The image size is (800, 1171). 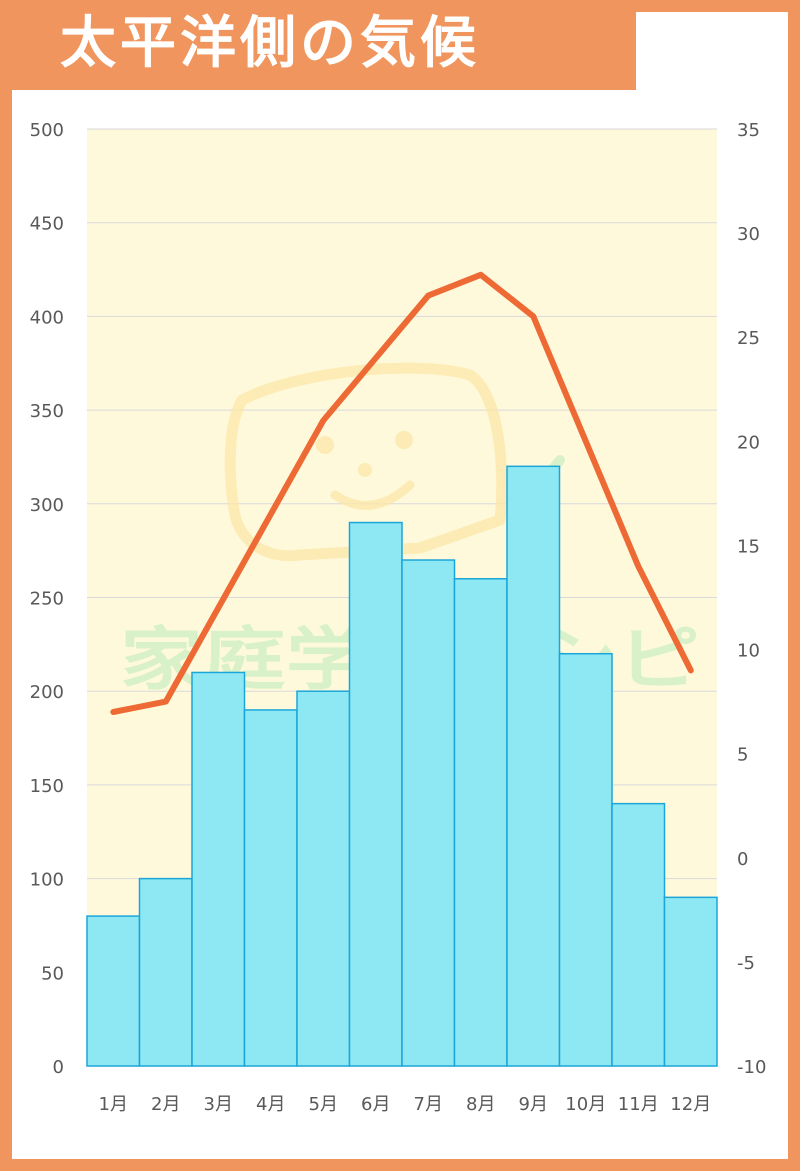 I want to click on right-axis-tick-label: 30, so click(x=748, y=234).